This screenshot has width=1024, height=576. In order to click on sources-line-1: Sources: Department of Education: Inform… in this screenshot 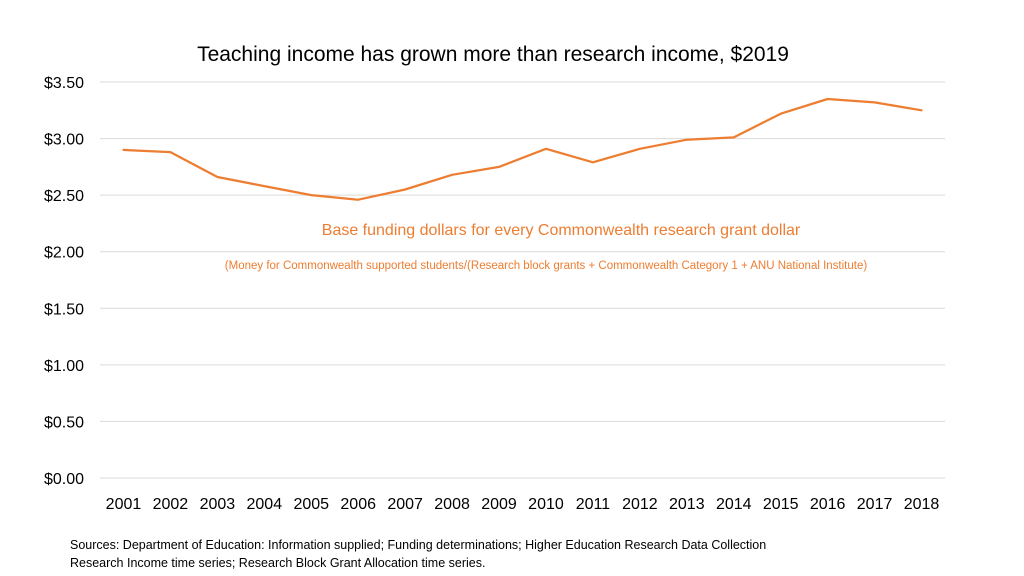, I will do `click(418, 545)`.